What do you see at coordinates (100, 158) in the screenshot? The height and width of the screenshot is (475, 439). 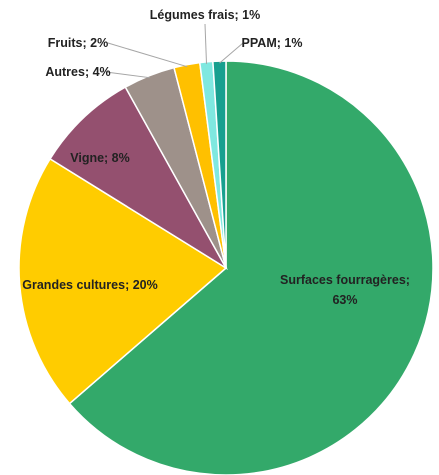 I see `data-label: Vigne; 8%` at bounding box center [100, 158].